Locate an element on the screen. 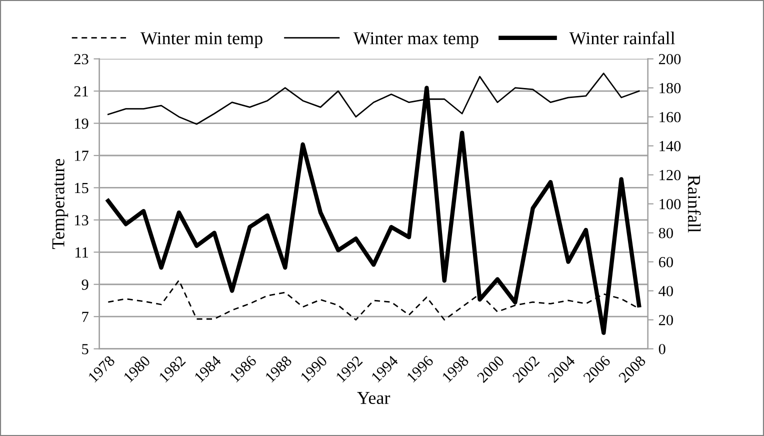  y2-tick-label: 100 is located at coordinates (670, 204).